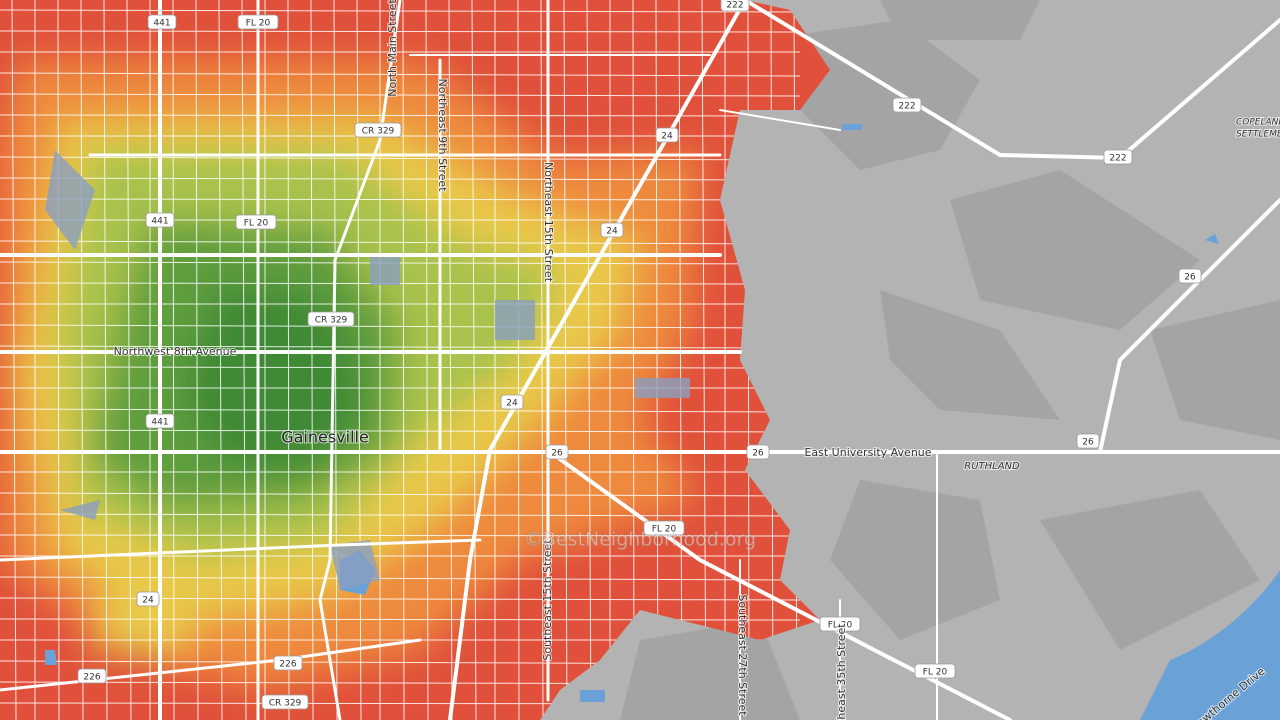 The image size is (1280, 720). I want to click on watermark: ©BestNeighborhood.org, so click(640, 540).